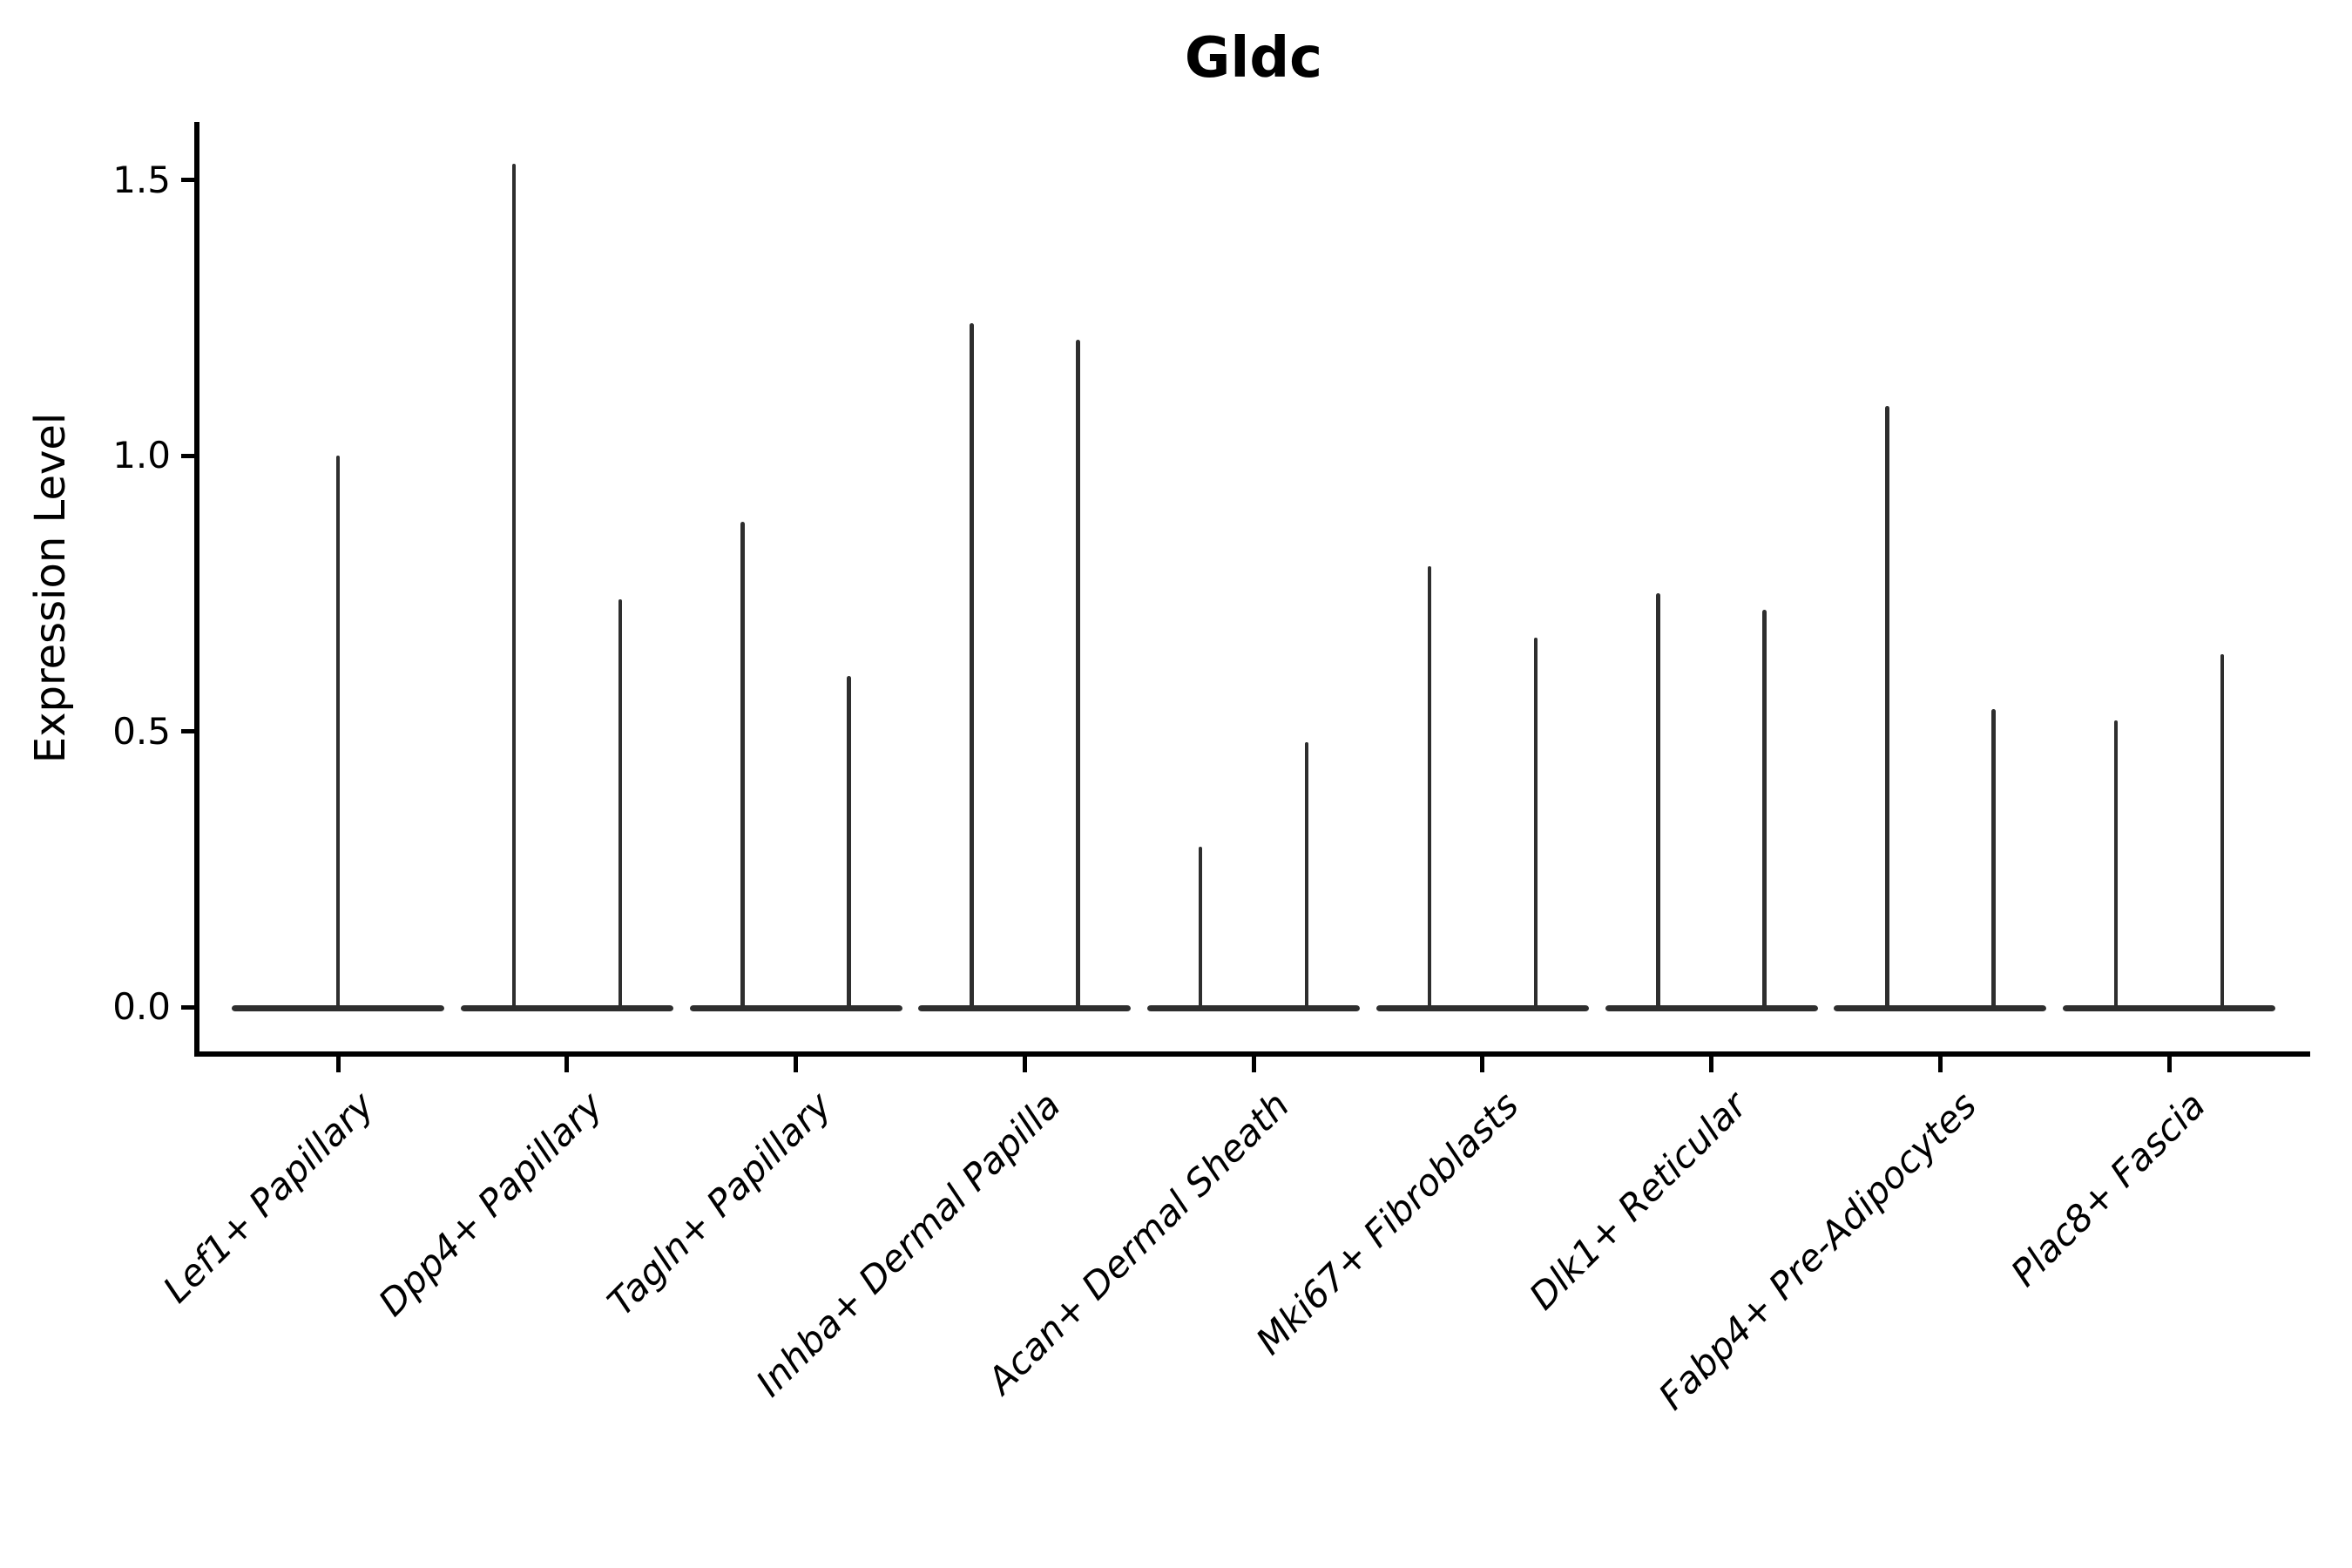  What do you see at coordinates (2107, 1189) in the screenshot?
I see `x-tick-label: Plac8+ Fascia` at bounding box center [2107, 1189].